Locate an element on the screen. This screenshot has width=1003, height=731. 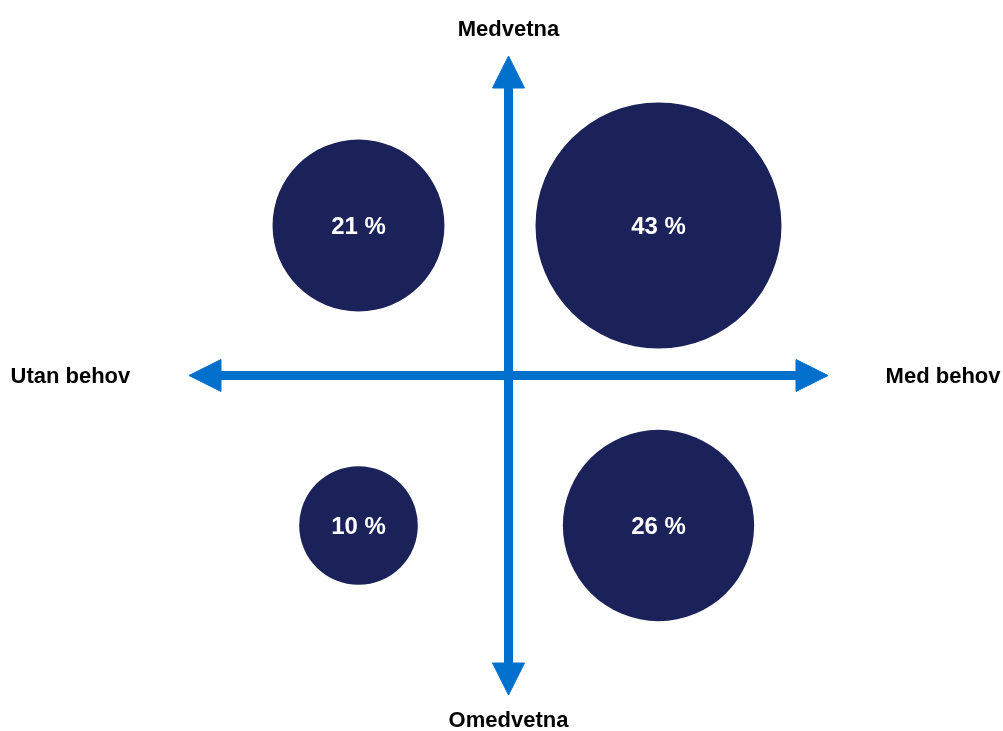
text: Medvetna is located at coordinates (508, 28).